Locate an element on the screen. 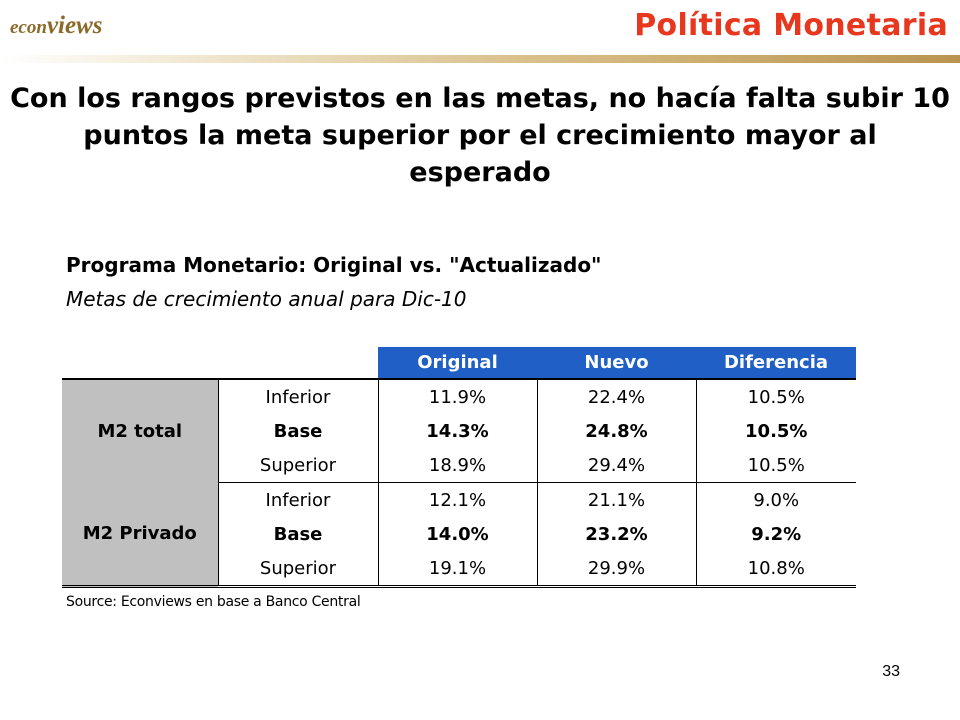 The image size is (960, 720). cell-original: 11.9% is located at coordinates (458, 396).